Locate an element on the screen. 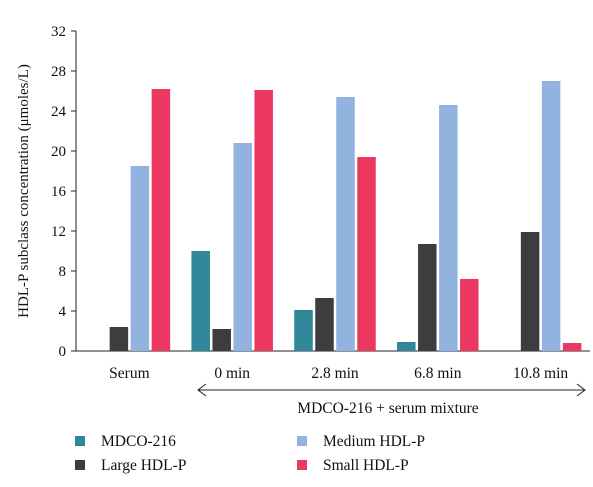 Image resolution: width=593 pixels, height=487 pixels. x-tick-label: 10.8 min is located at coordinates (540, 373).